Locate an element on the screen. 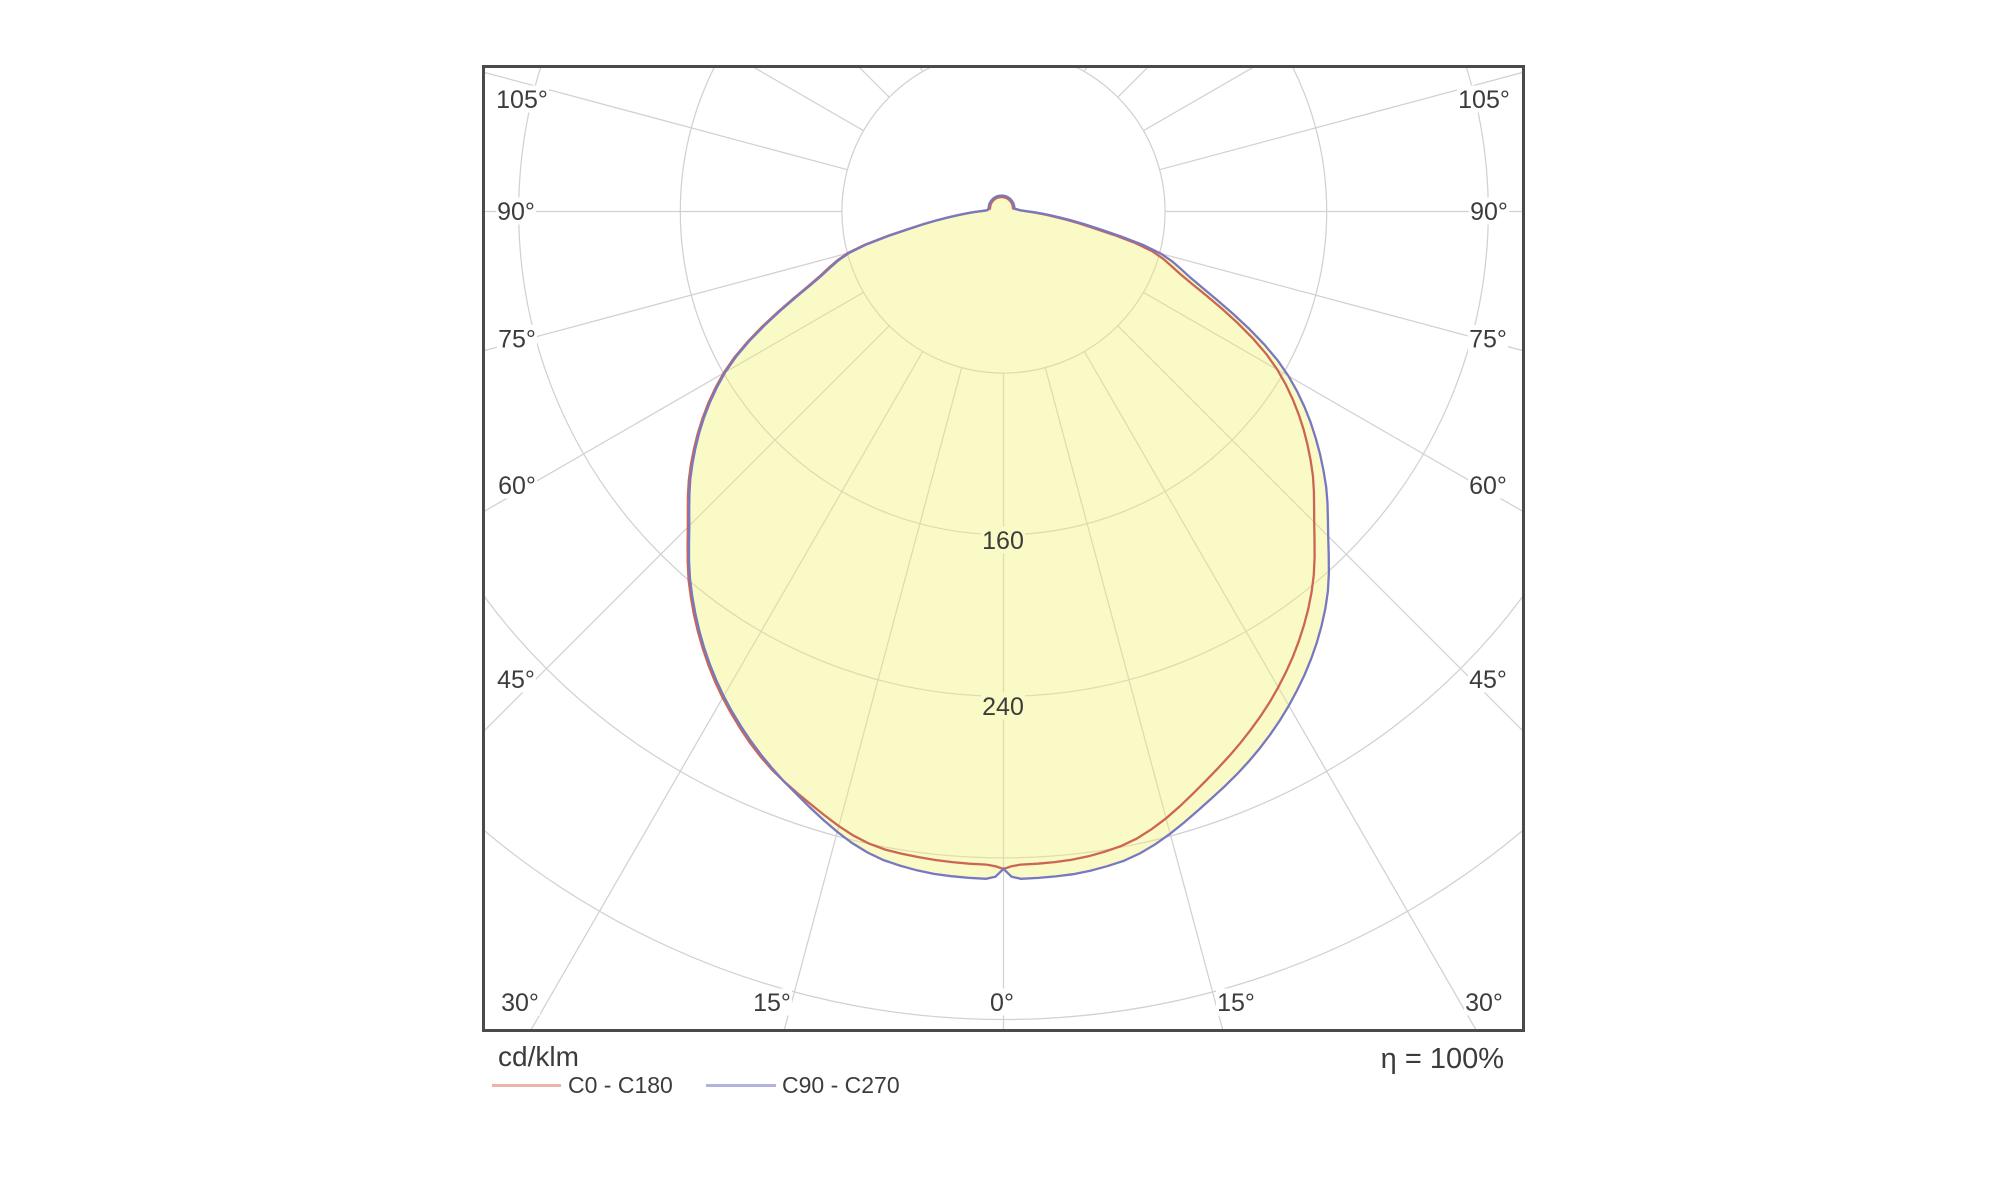  svg-text: C0 - C180 is located at coordinates (620, 1085).